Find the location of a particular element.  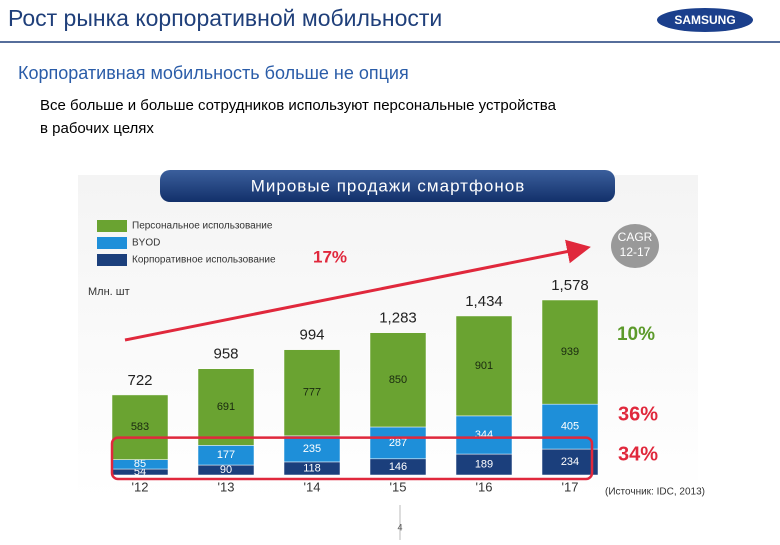

segment-label: 85 is located at coordinates (140, 464).